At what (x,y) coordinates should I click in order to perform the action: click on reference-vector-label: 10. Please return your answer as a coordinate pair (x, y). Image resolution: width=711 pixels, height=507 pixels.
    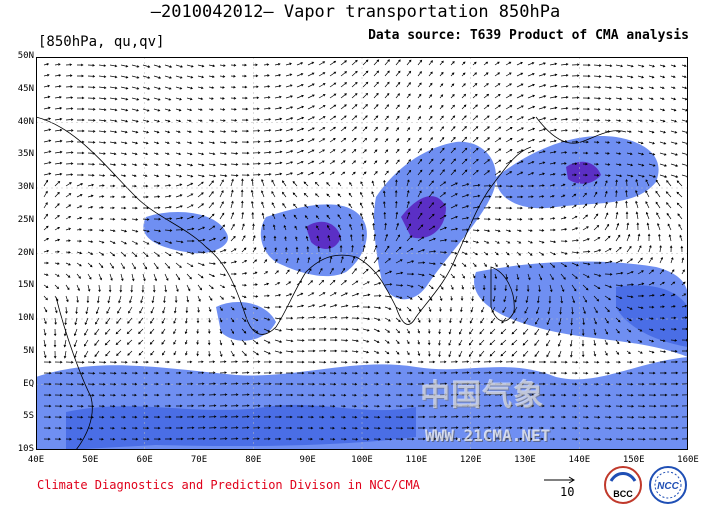
    Looking at the image, I should click on (567, 492).